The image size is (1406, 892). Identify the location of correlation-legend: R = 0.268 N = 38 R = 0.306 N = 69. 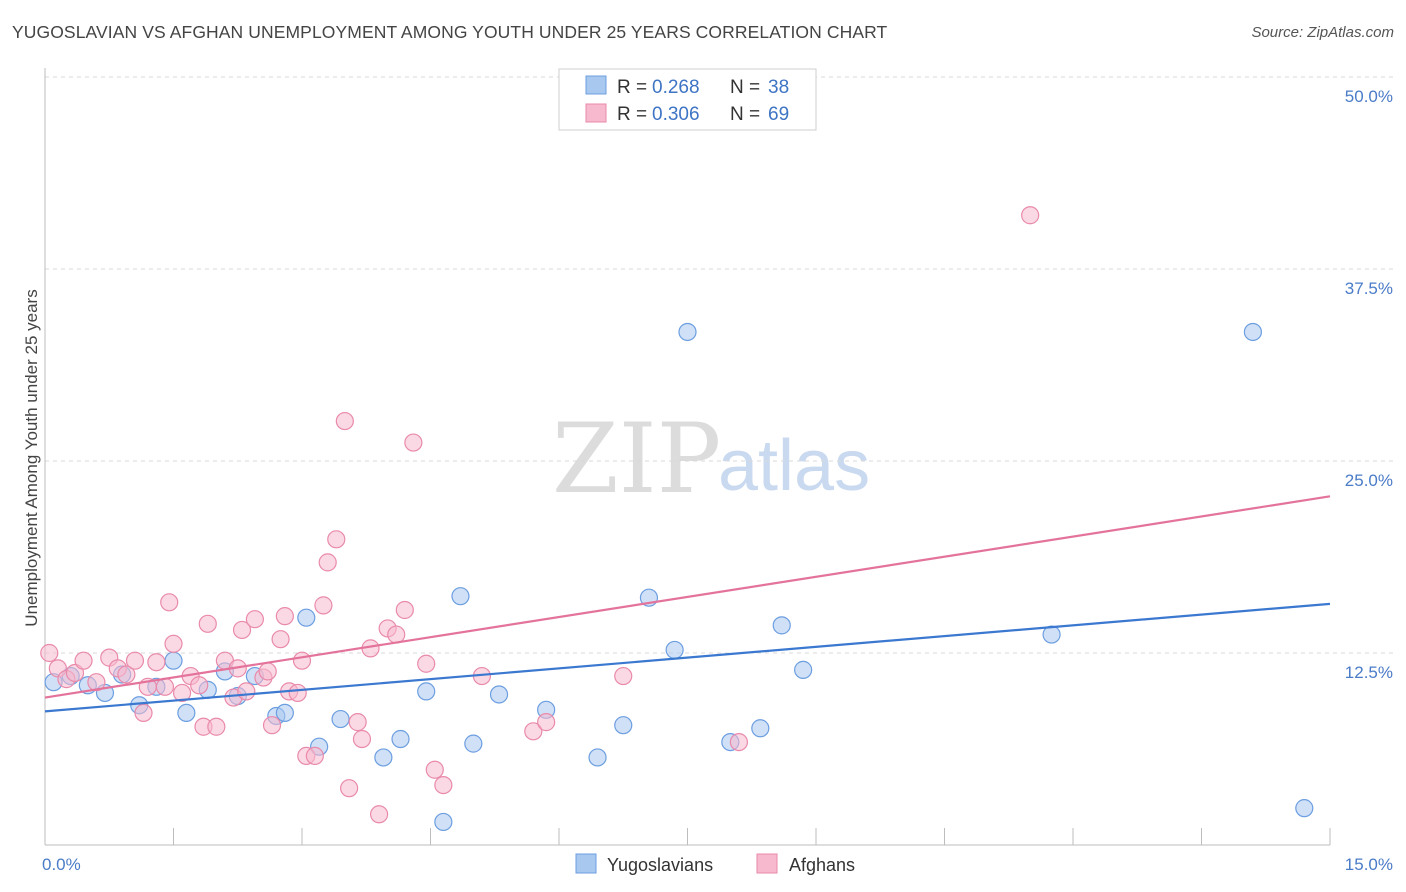
(687, 99).